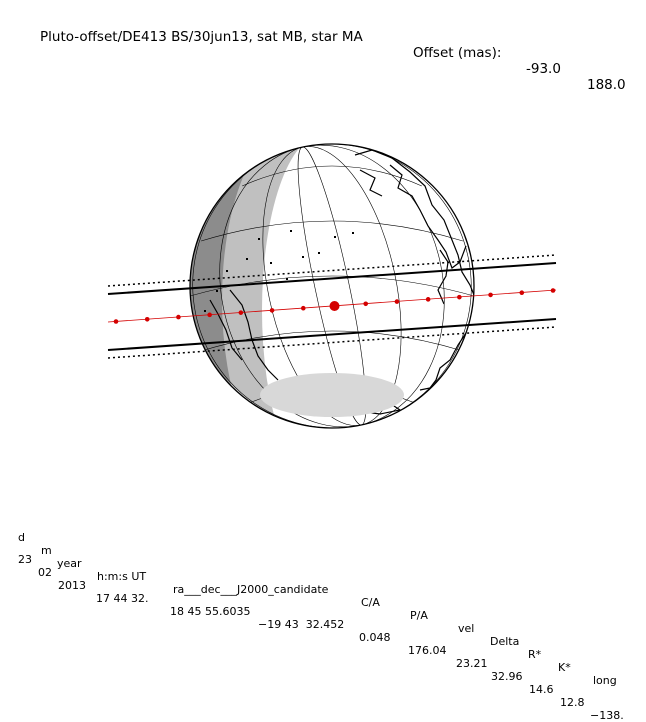  I want to click on col-year: year, so click(69, 563).